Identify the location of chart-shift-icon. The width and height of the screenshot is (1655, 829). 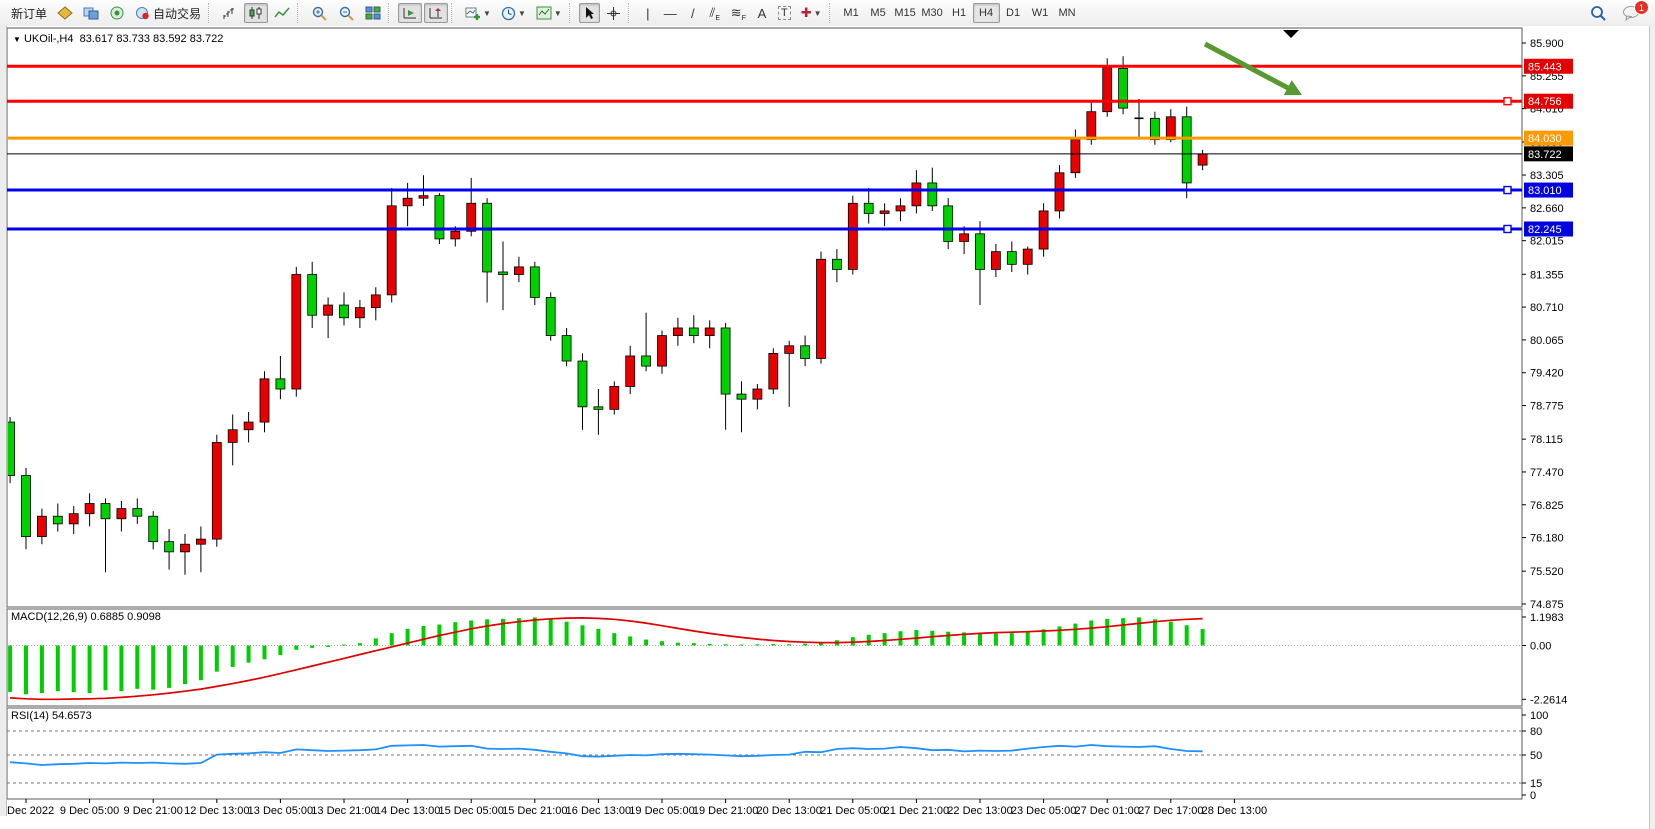
(436, 13).